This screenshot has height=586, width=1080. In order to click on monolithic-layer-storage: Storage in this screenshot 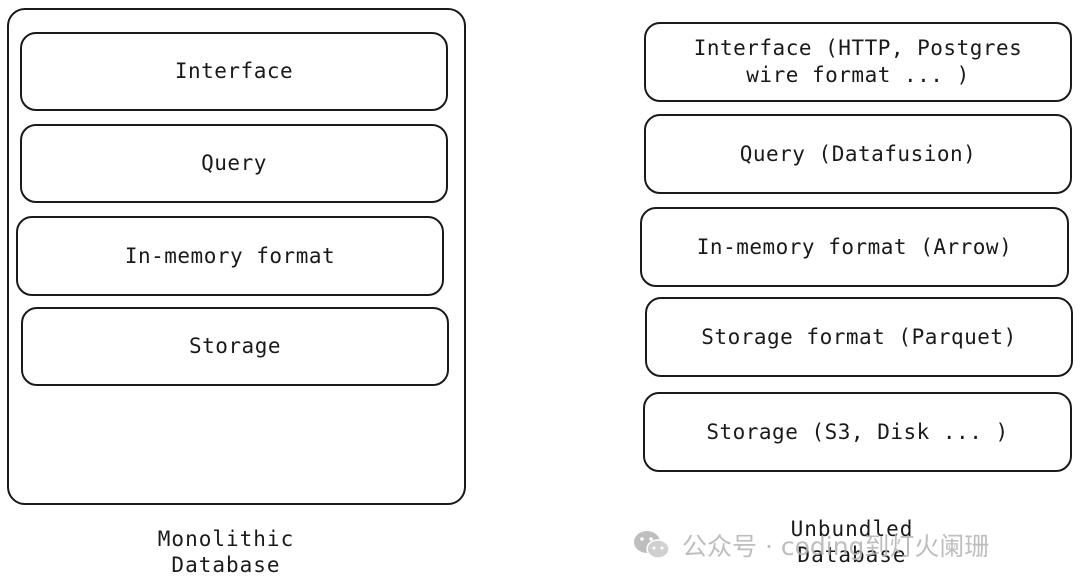, I will do `click(235, 346)`.